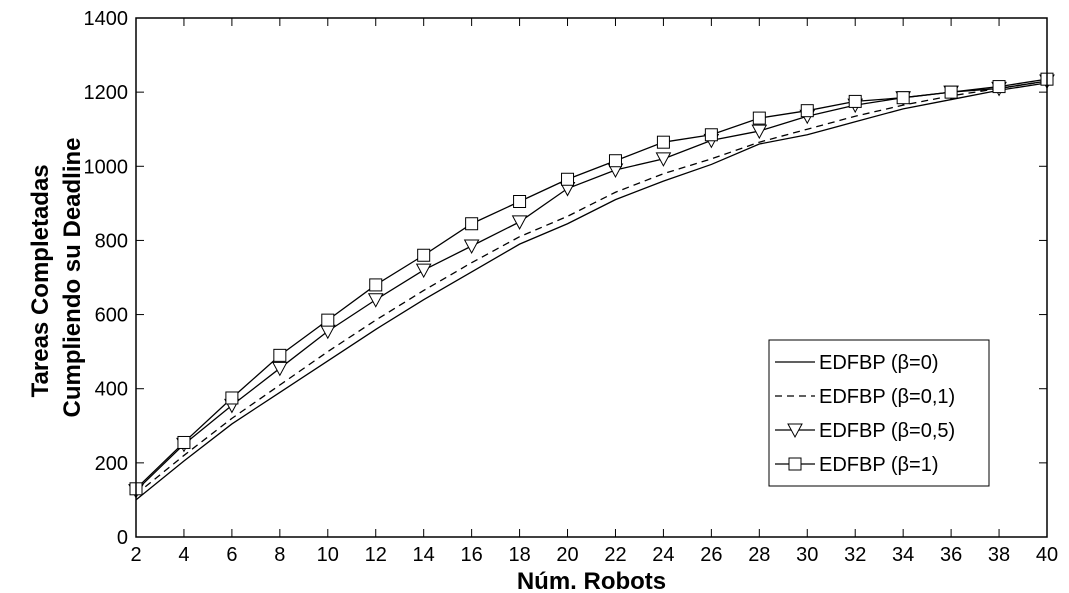 Image resolution: width=1069 pixels, height=593 pixels. I want to click on x-axis-label: Núm. Robots, so click(591, 580).